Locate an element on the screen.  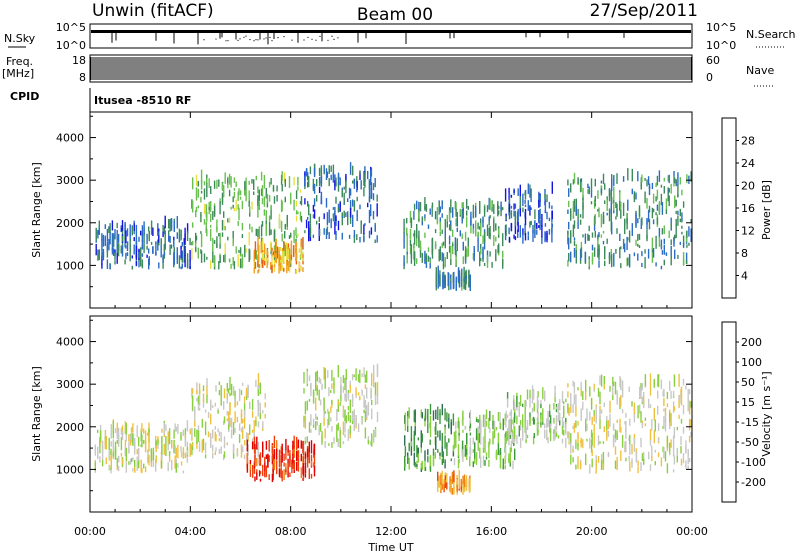
velocity-ytick-label: 4000 is located at coordinates (70, 342).